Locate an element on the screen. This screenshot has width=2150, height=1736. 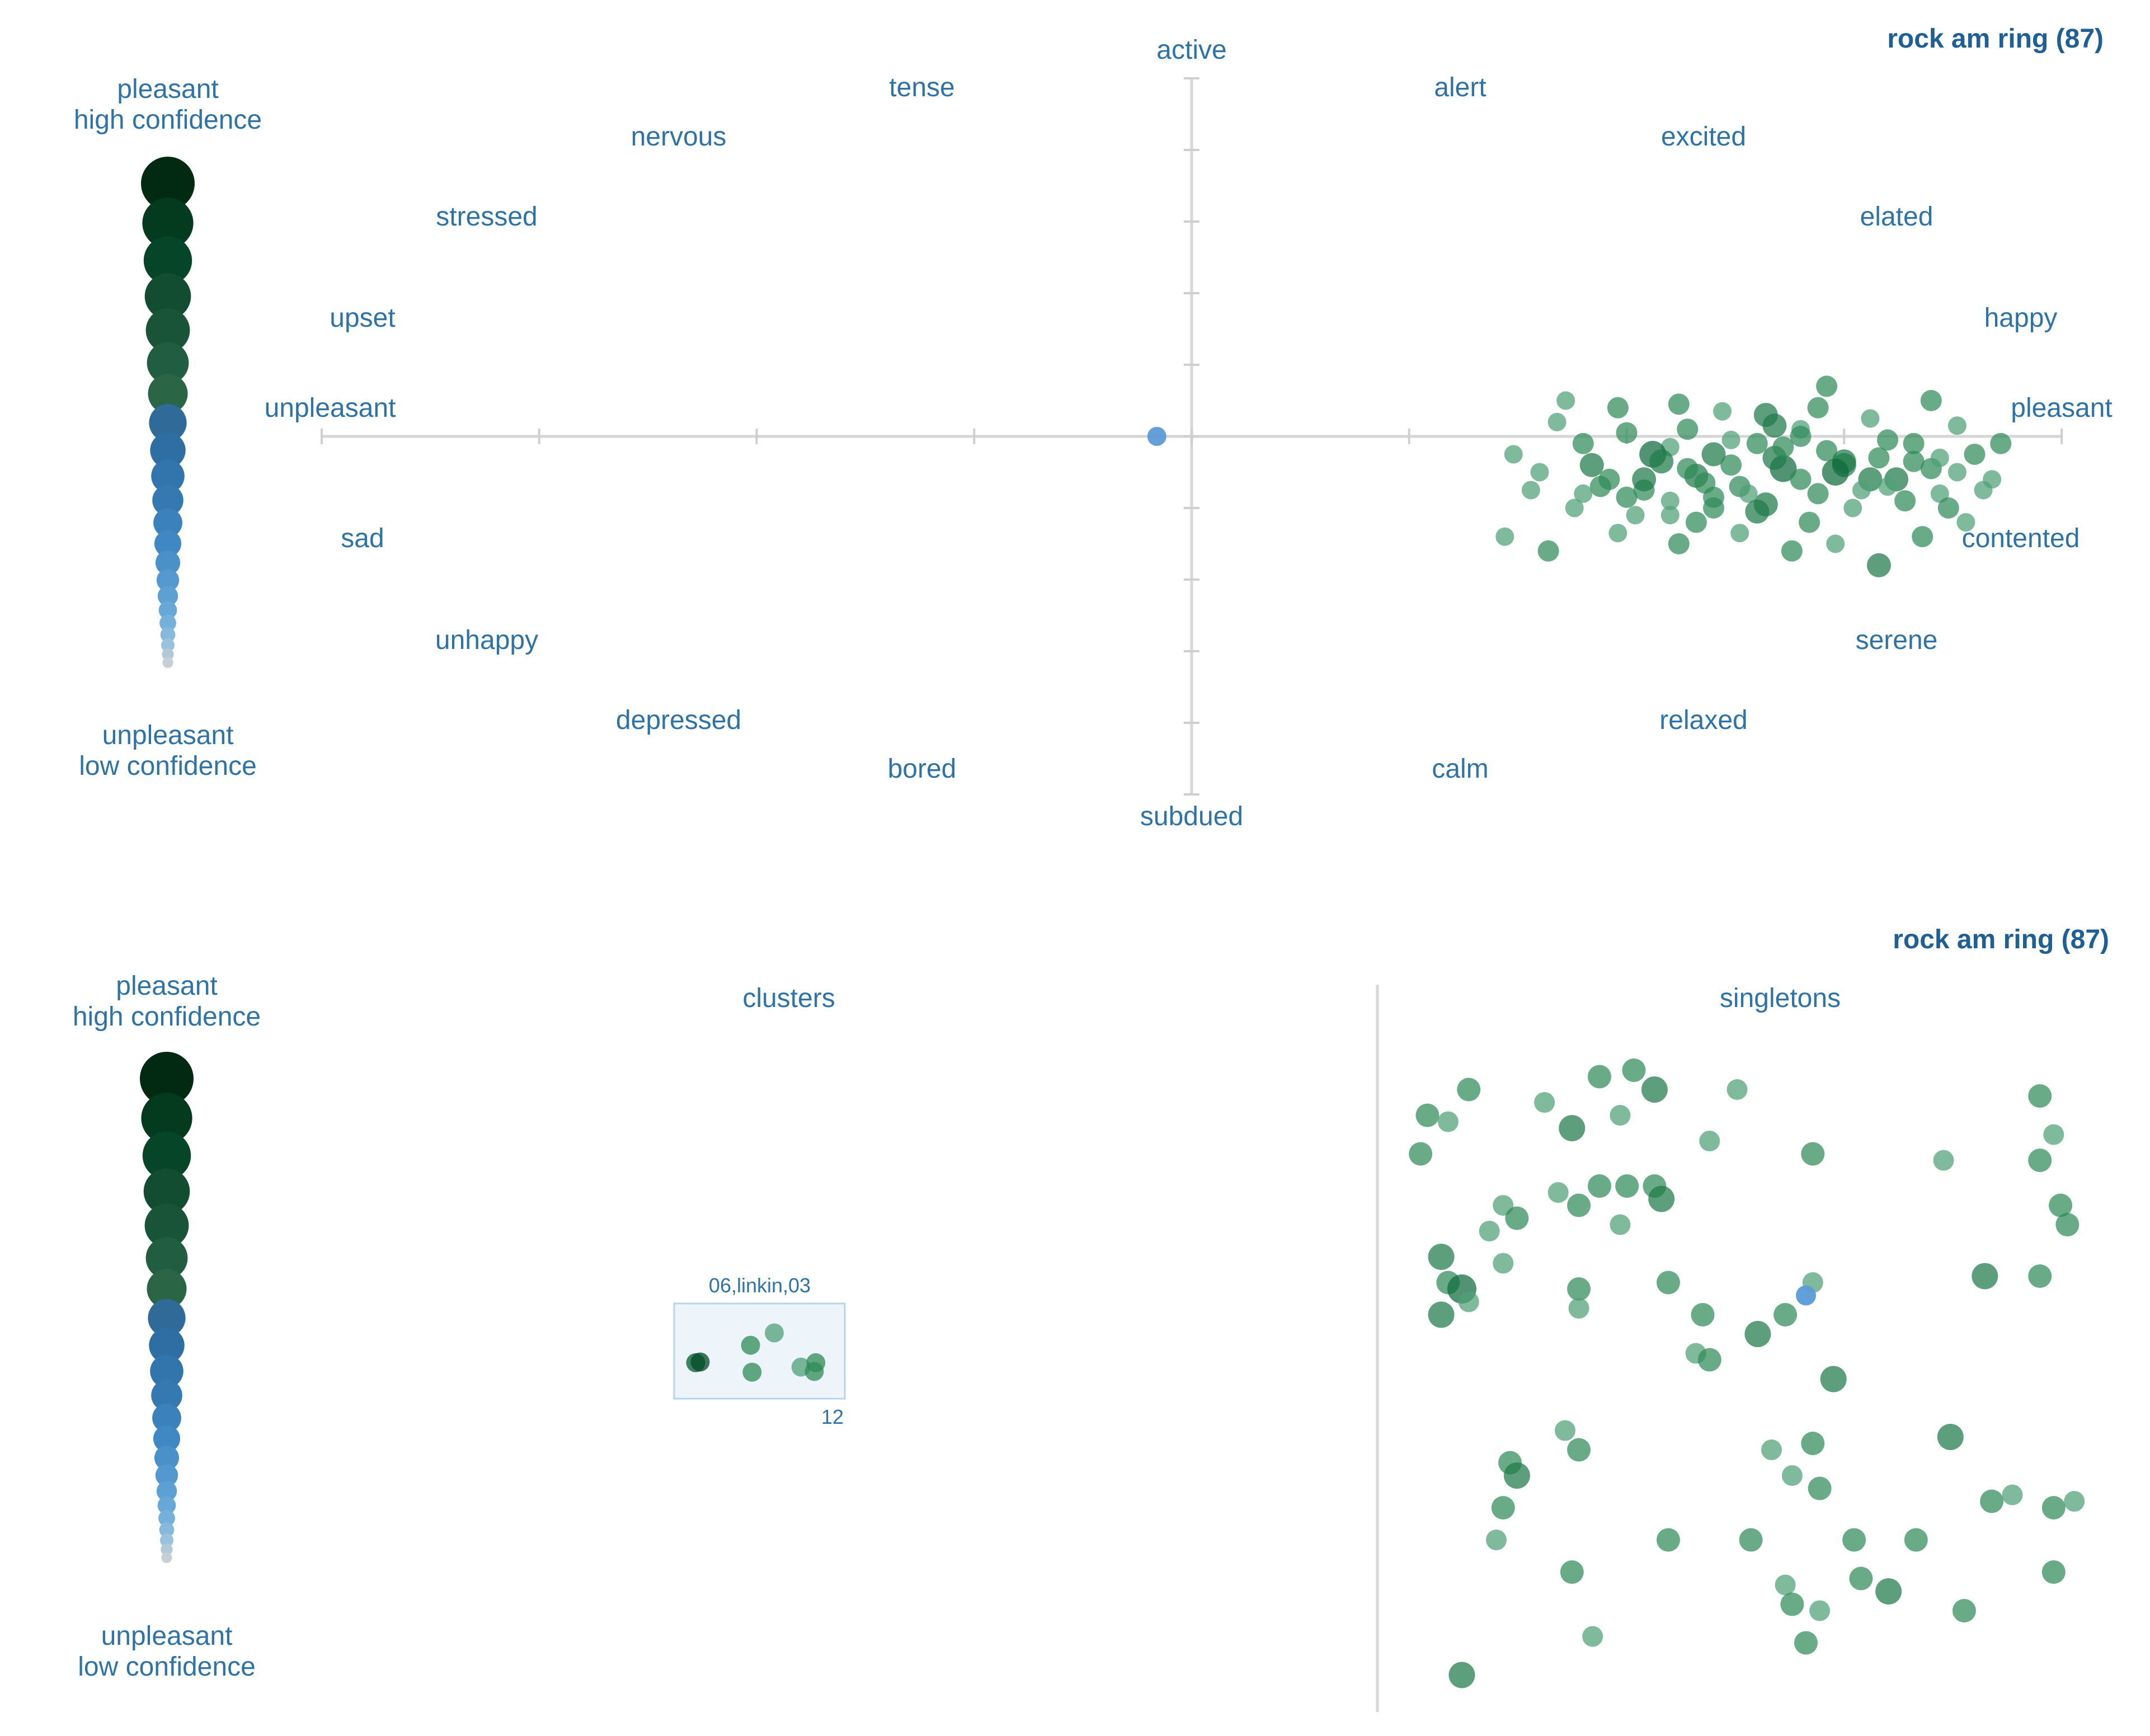
mood-label-alert: alert is located at coordinates (1460, 87).